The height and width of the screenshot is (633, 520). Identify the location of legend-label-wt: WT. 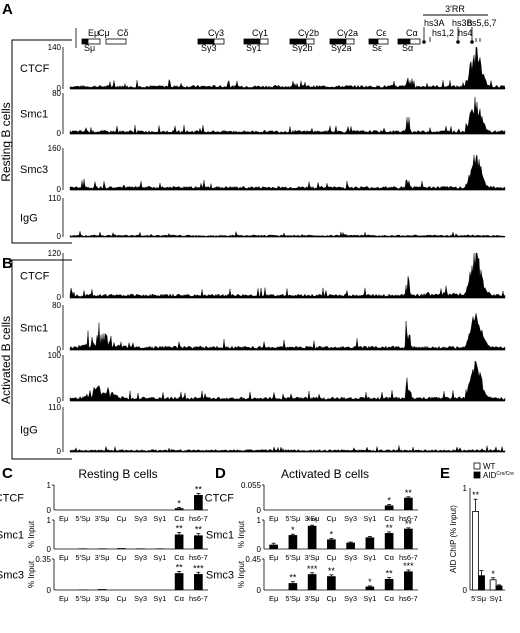
(489, 466).